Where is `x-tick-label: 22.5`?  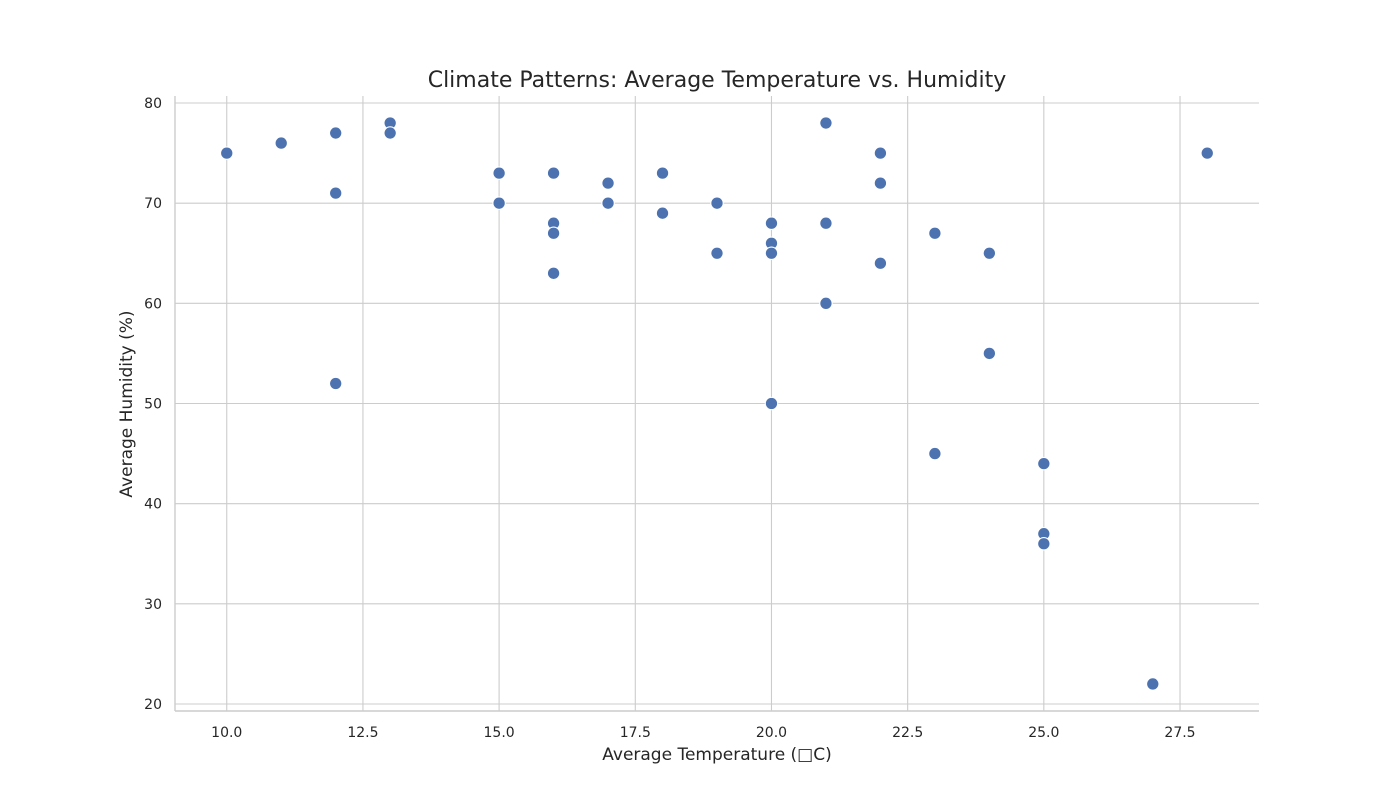
x-tick-label: 22.5 is located at coordinates (907, 733).